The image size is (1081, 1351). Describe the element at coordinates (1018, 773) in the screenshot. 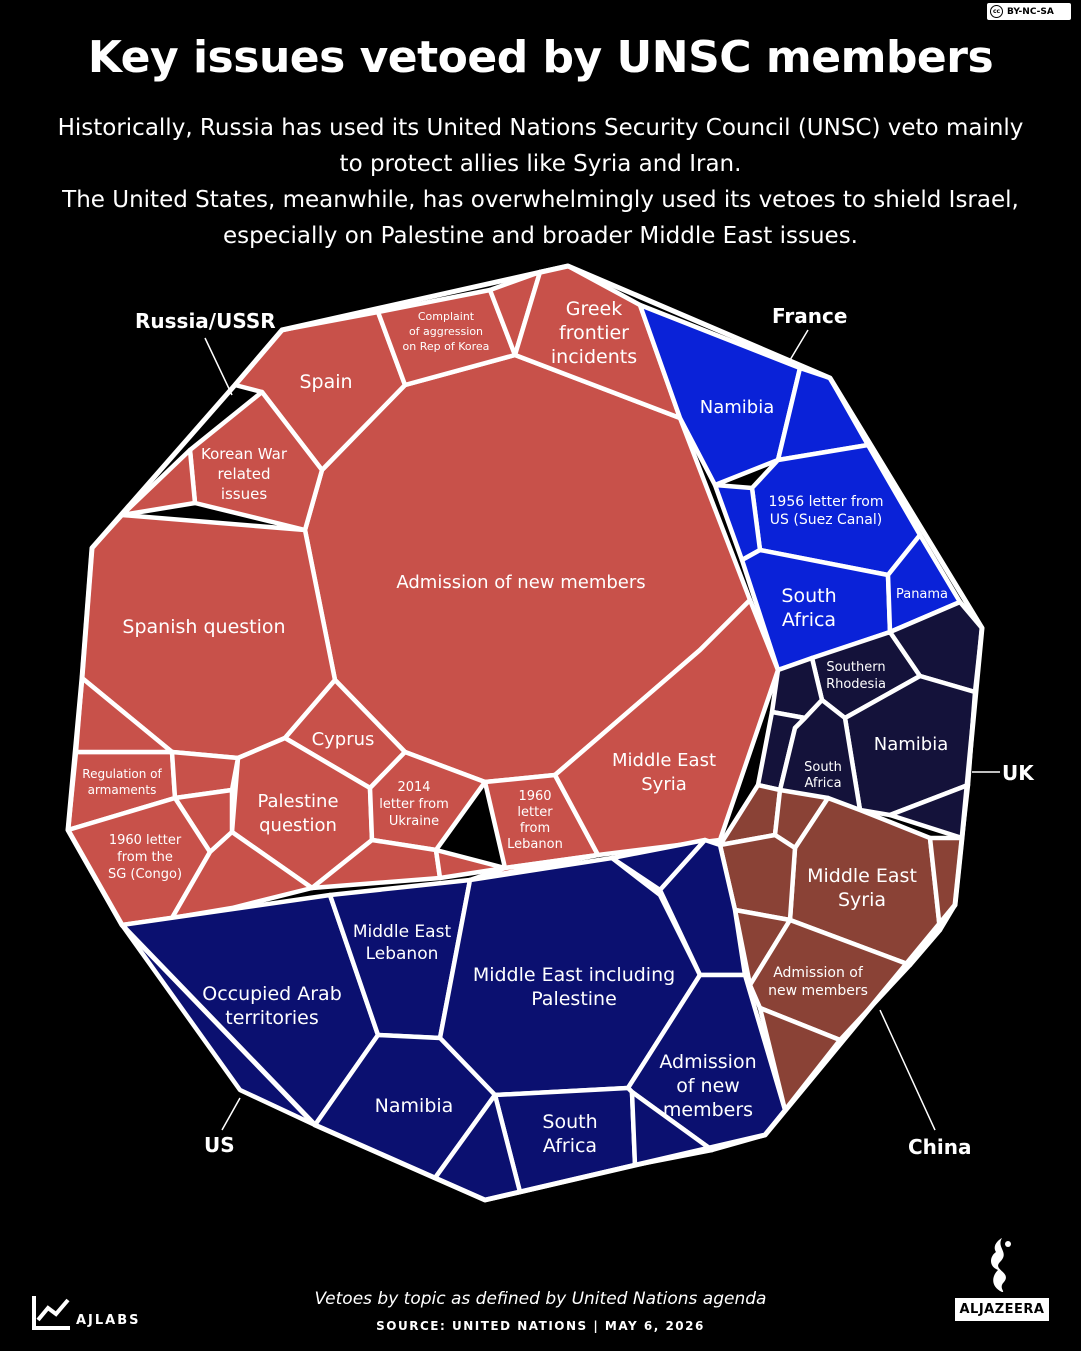

I see `country-label-uk: UK` at that location.